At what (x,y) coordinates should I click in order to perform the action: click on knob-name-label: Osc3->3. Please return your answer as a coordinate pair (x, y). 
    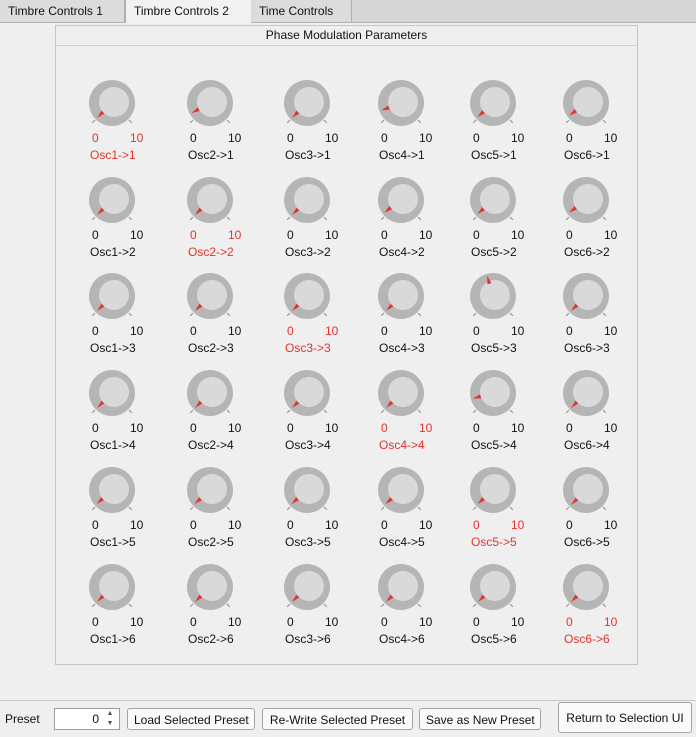
    Looking at the image, I should click on (308, 348).